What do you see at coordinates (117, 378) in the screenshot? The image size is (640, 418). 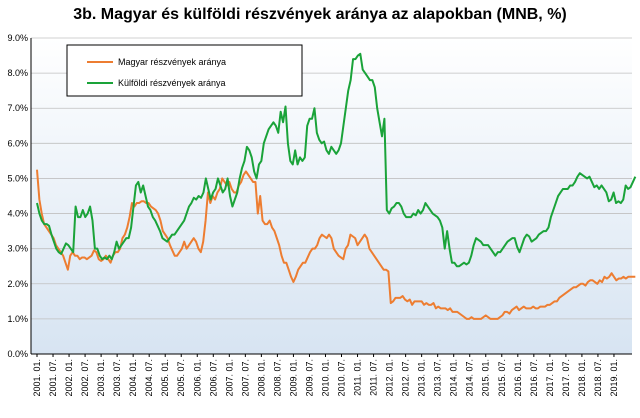 I see `x-tick-label: 2003. 07.` at bounding box center [117, 378].